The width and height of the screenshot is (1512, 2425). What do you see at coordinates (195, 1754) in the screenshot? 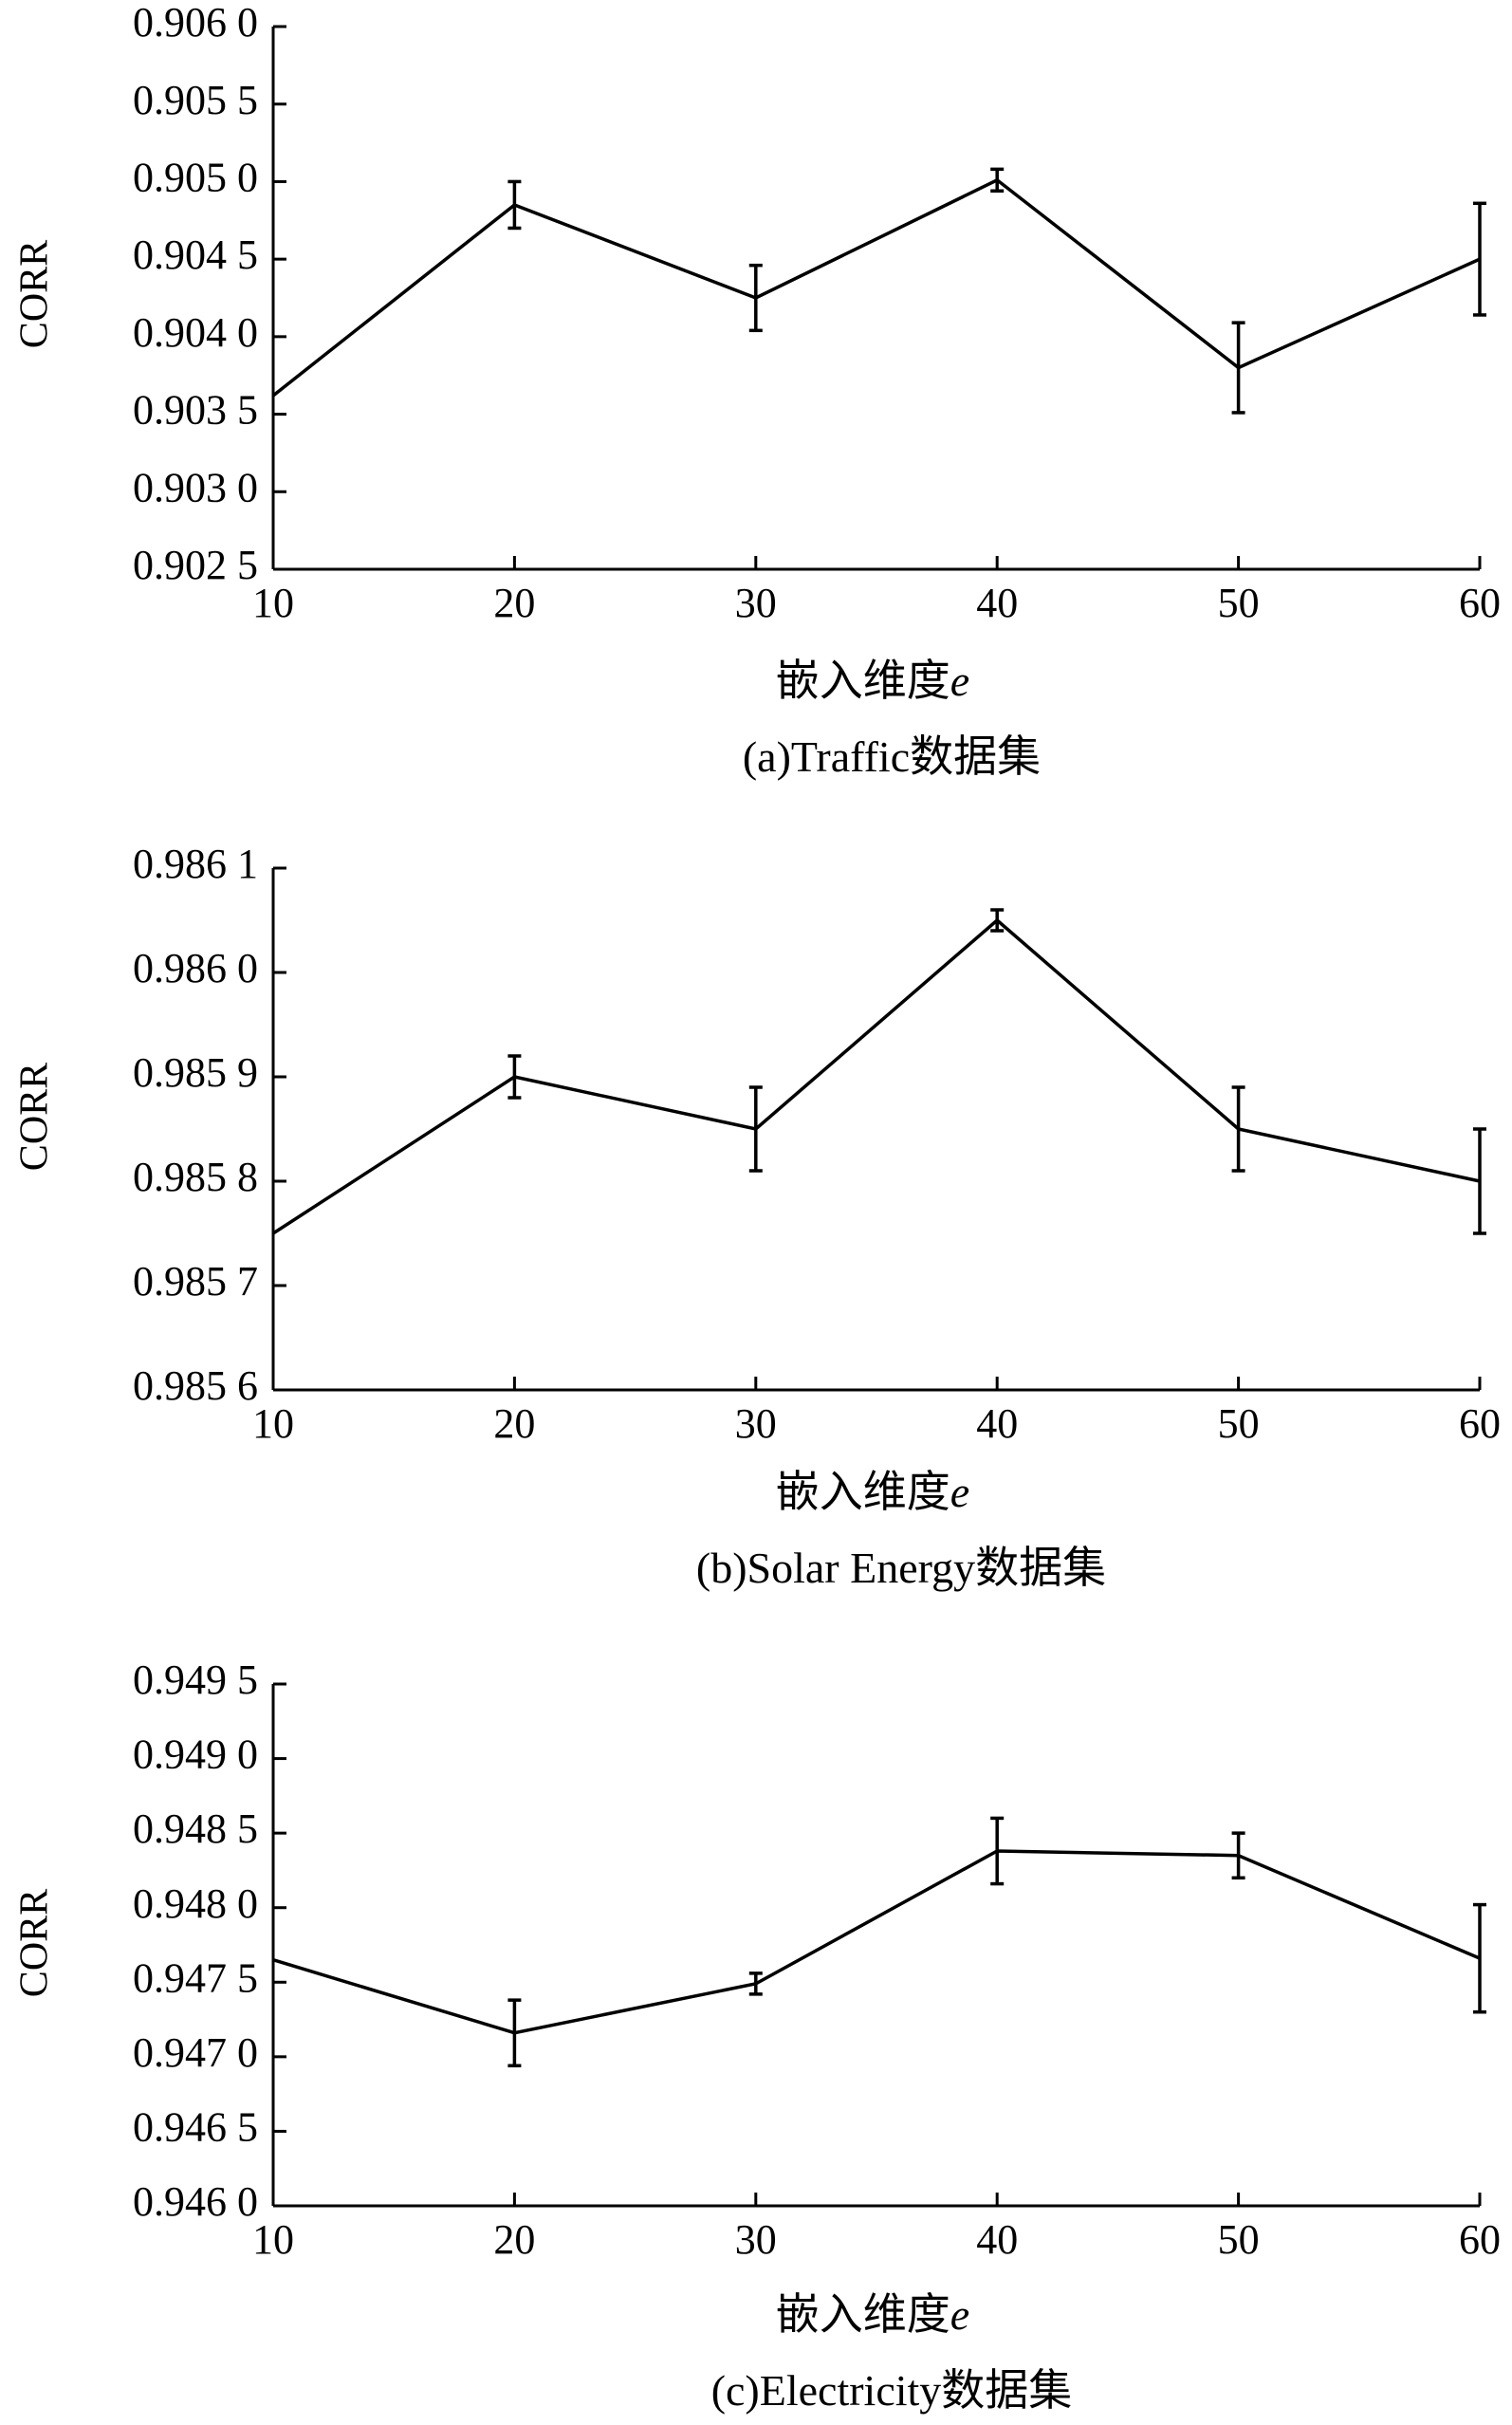
I see `y-tick-label: 0.949 0` at bounding box center [195, 1754].